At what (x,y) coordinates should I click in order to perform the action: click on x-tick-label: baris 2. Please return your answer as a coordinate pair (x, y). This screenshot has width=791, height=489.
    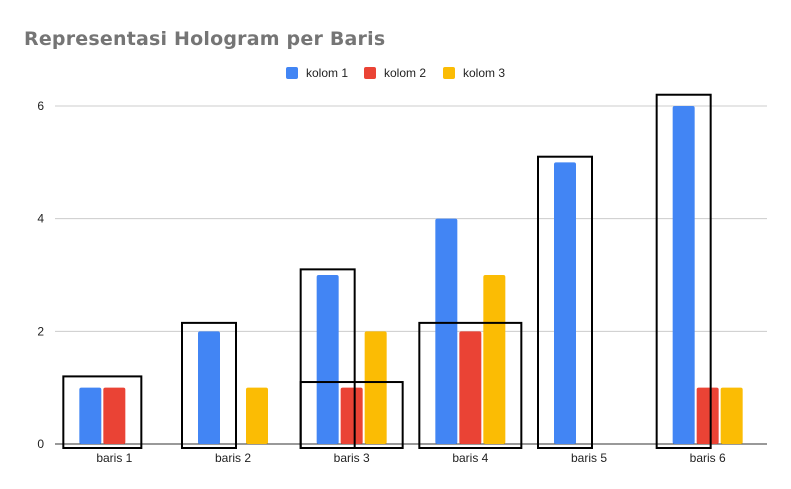
    Looking at the image, I should click on (233, 458).